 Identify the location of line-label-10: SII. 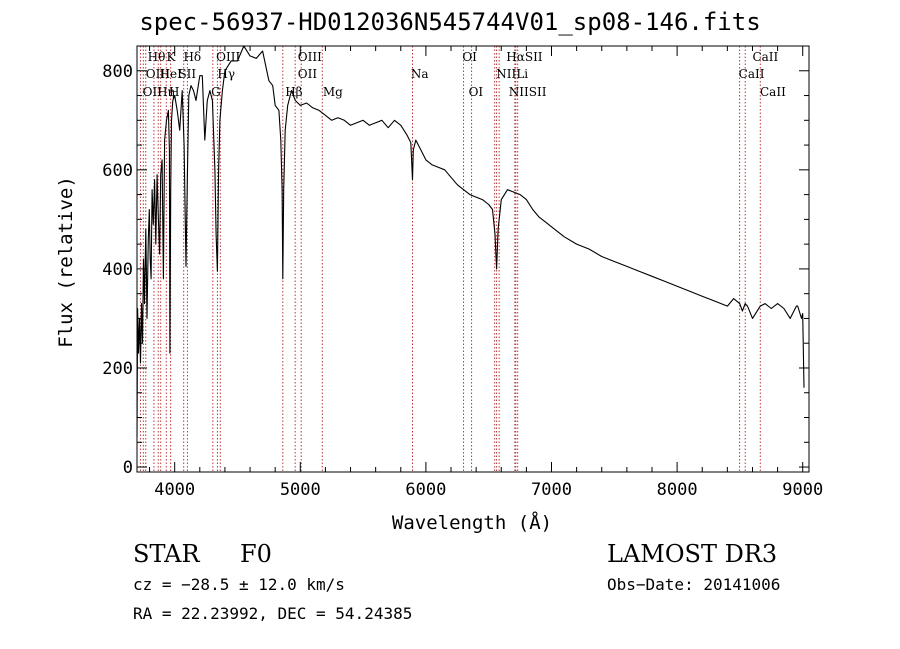
(187, 74).